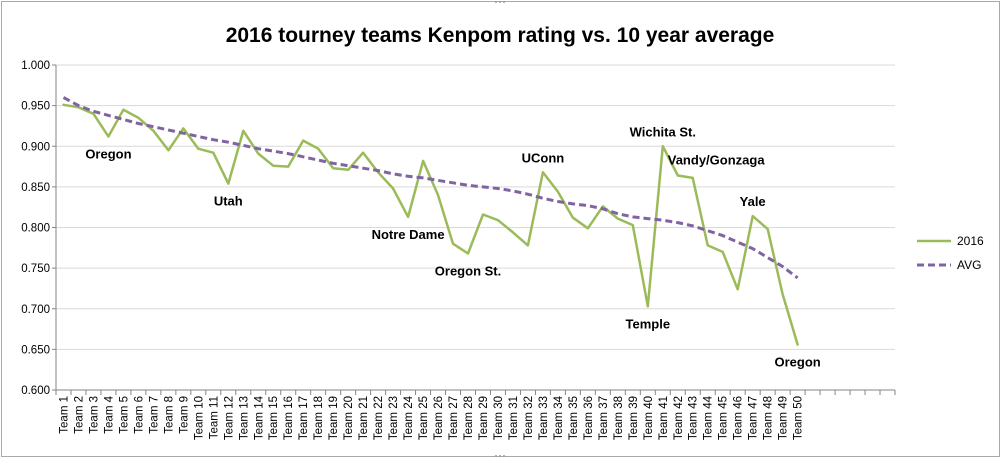 Image resolution: width=1001 pixels, height=458 pixels. Describe the element at coordinates (424, 418) in the screenshot. I see `x-tick-label: Team 25` at that location.